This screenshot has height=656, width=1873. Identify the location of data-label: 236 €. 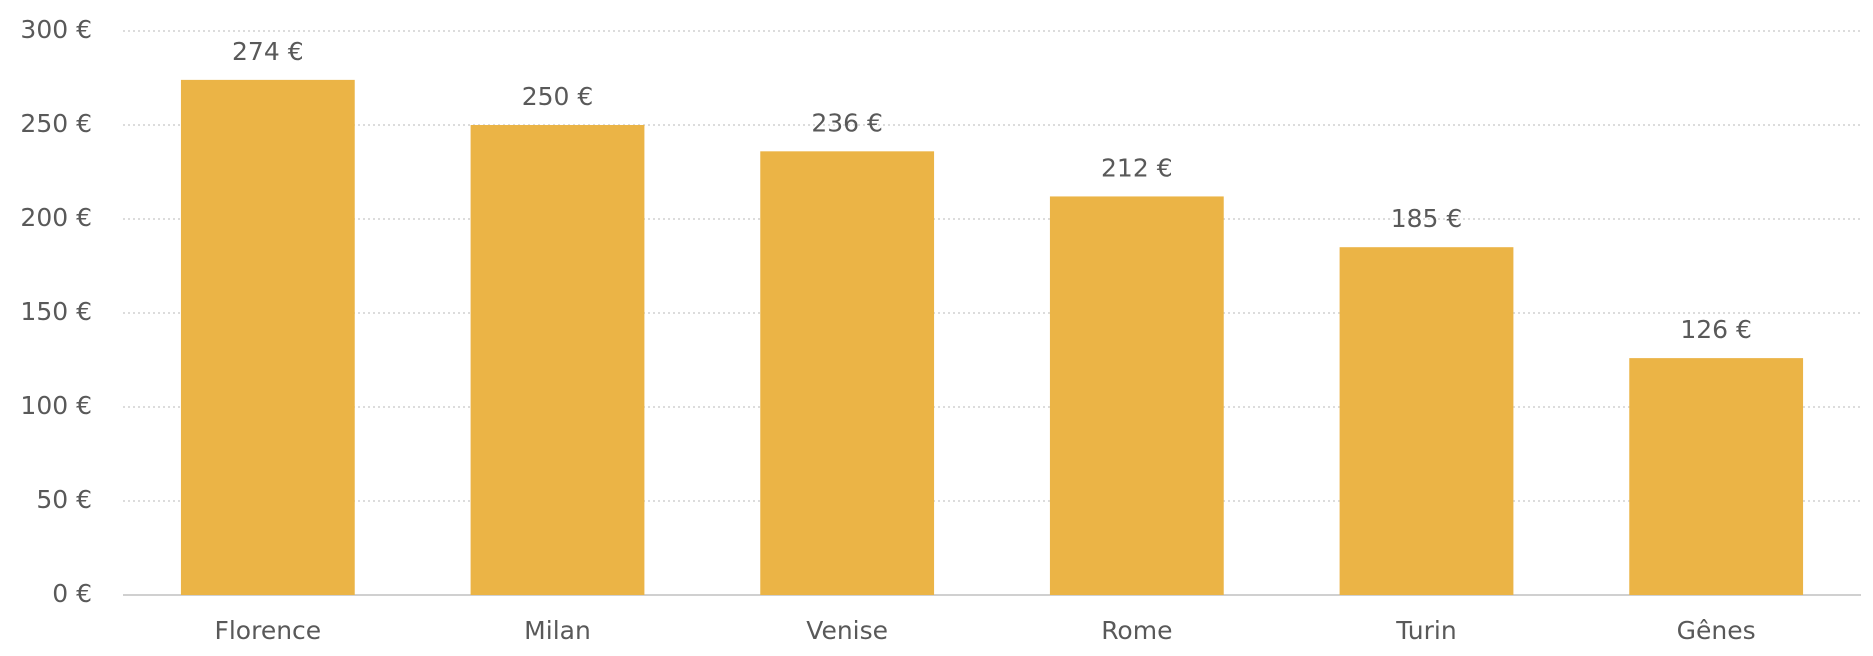
(847, 122).